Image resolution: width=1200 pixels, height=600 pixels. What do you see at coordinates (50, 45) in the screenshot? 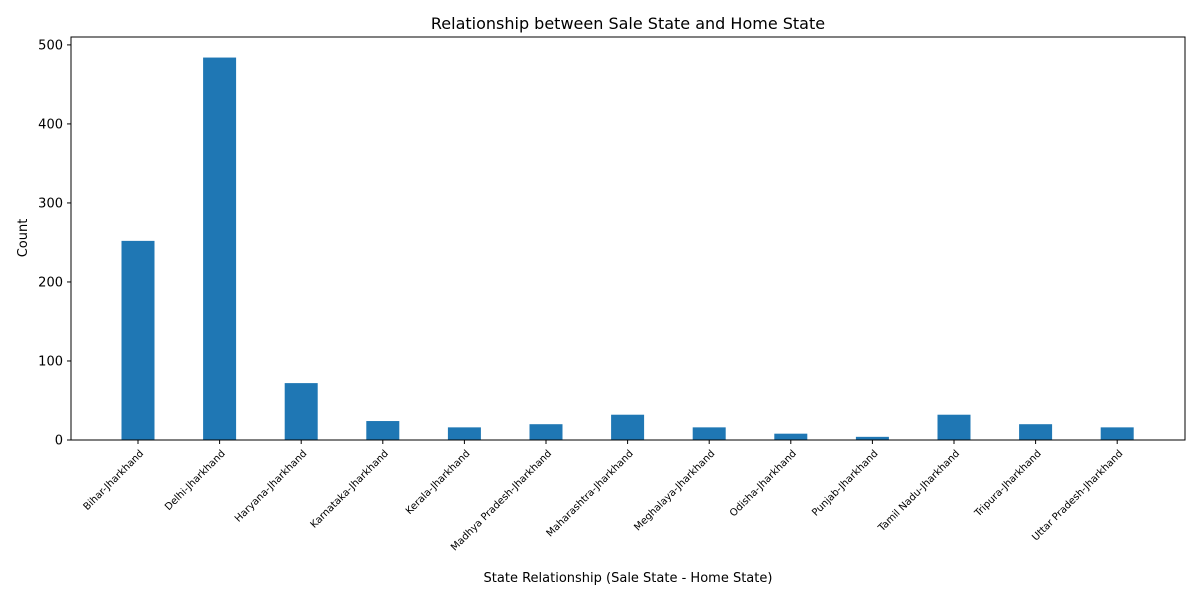
I see `y-tick-label-5: 500` at bounding box center [50, 45].